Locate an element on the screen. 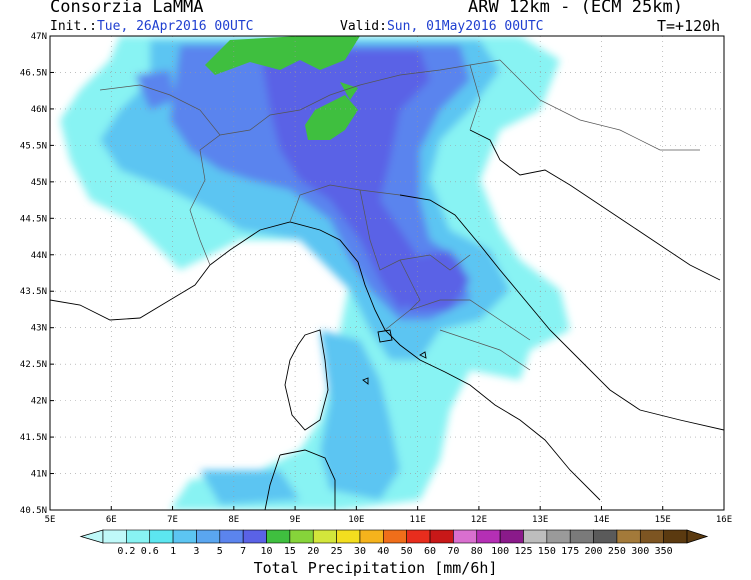 The image size is (751, 580). lon-tick-label: 13E is located at coordinates (540, 520).